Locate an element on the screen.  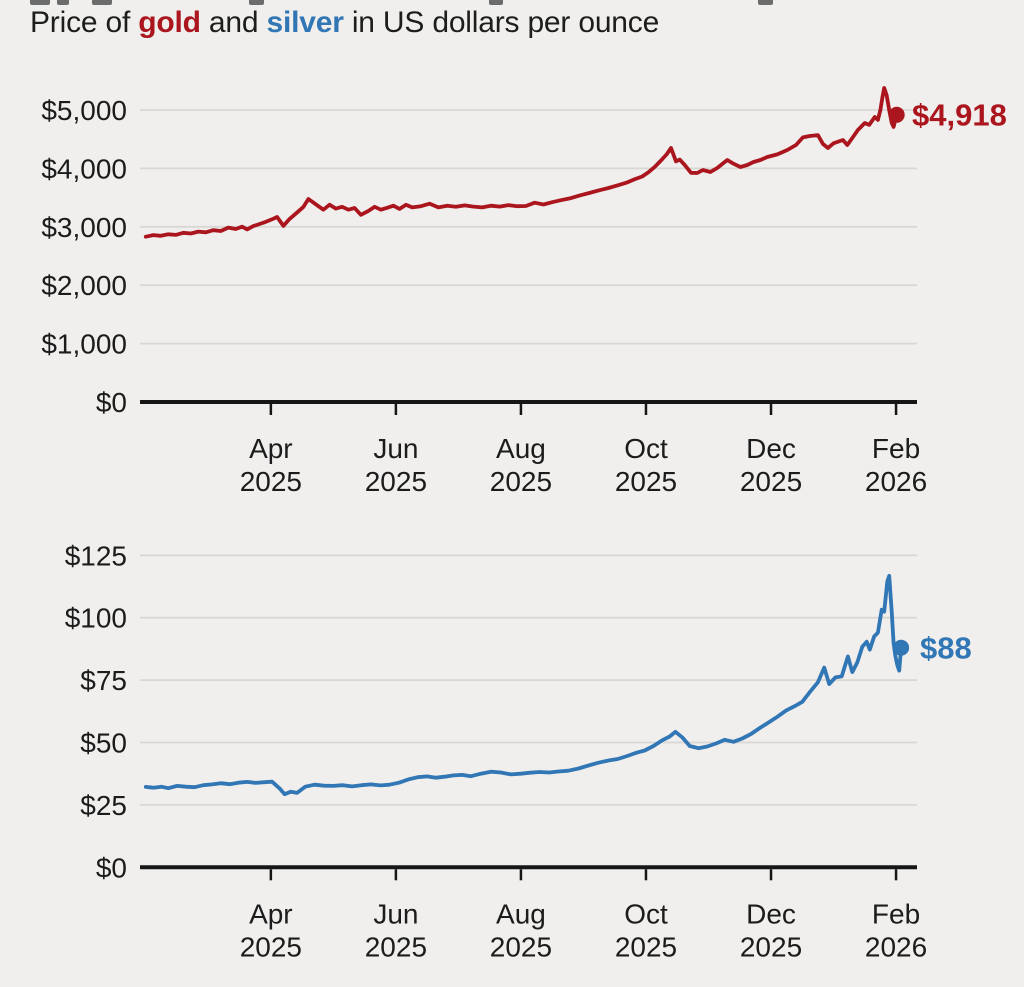
y-tick-label: $25 is located at coordinates (103, 805).